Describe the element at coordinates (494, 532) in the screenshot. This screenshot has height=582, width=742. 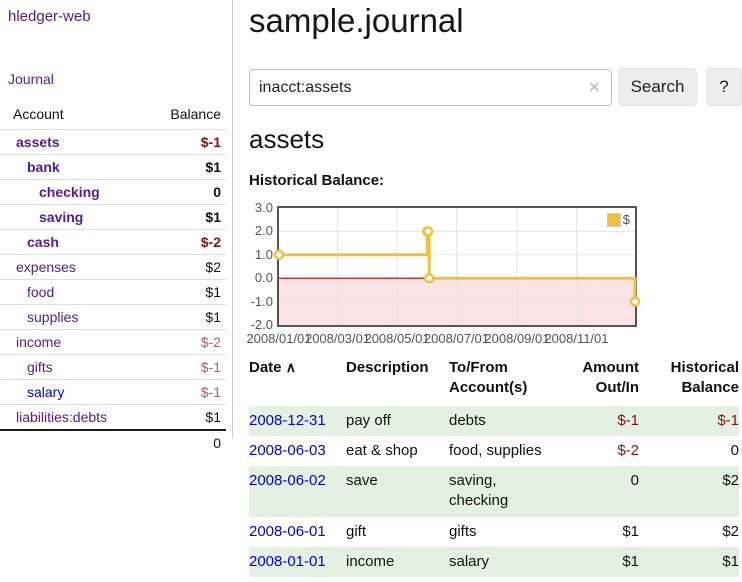
I see `transaction-row: 2008-06-01 gift gifts $1 $2` at that location.